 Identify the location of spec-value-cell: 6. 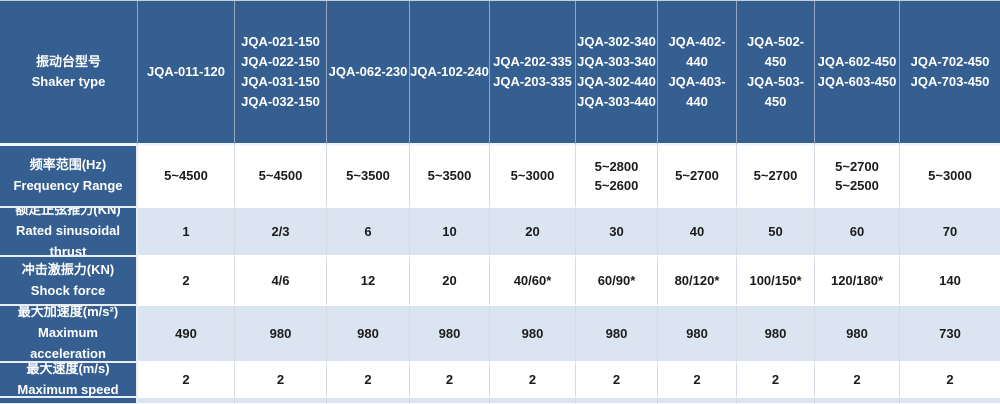
(368, 232).